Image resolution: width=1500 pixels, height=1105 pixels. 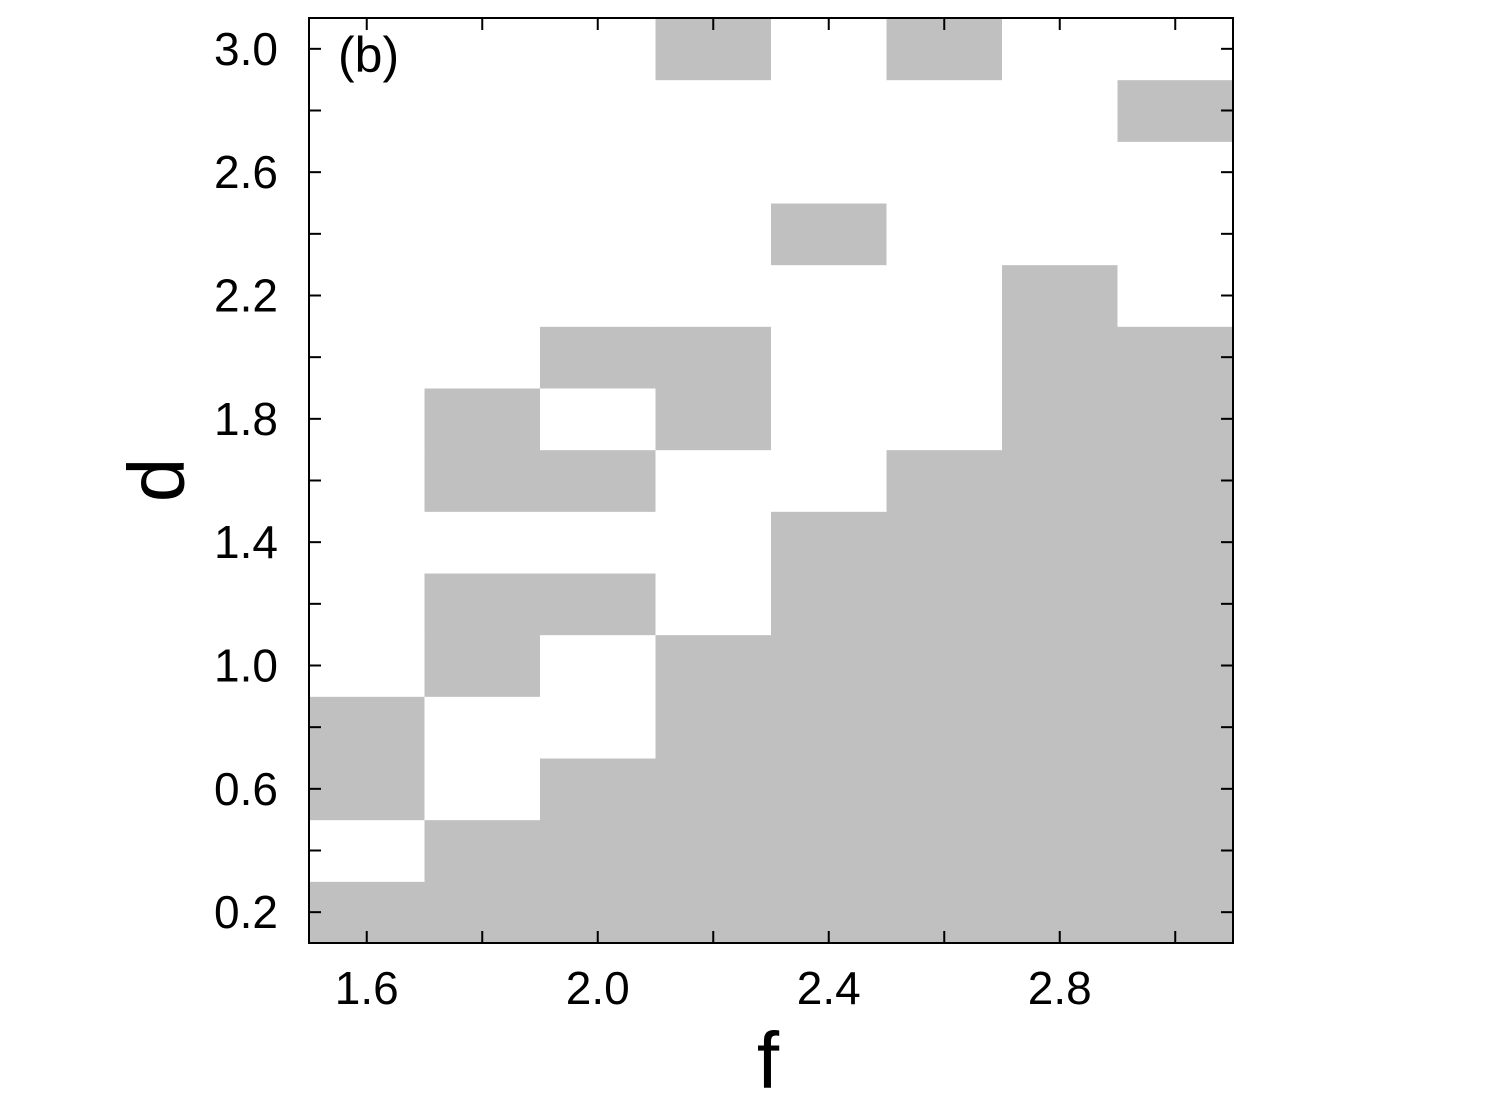 I want to click on y-axis-label: d, so click(x=156, y=480).